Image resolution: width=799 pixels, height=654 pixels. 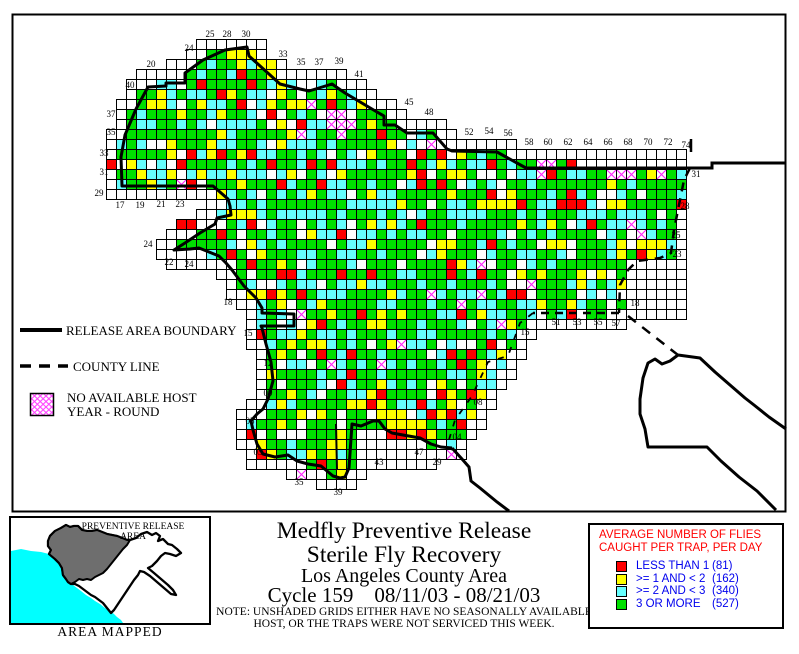 I want to click on svg-text: 57, so click(x=617, y=323).